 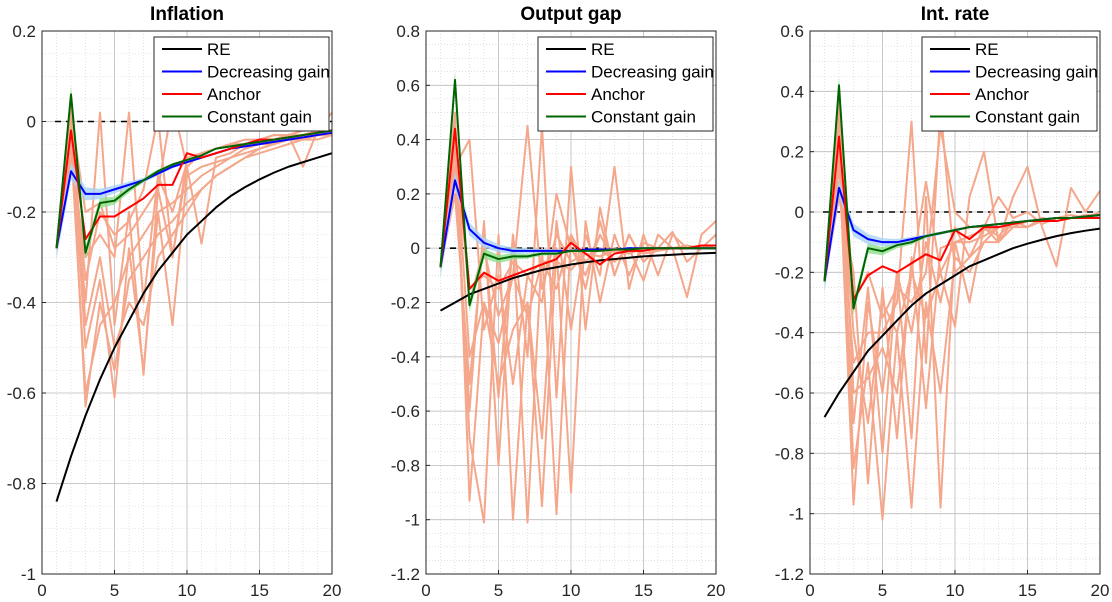 I want to click on chart-title: Inflation, so click(x=187, y=14).